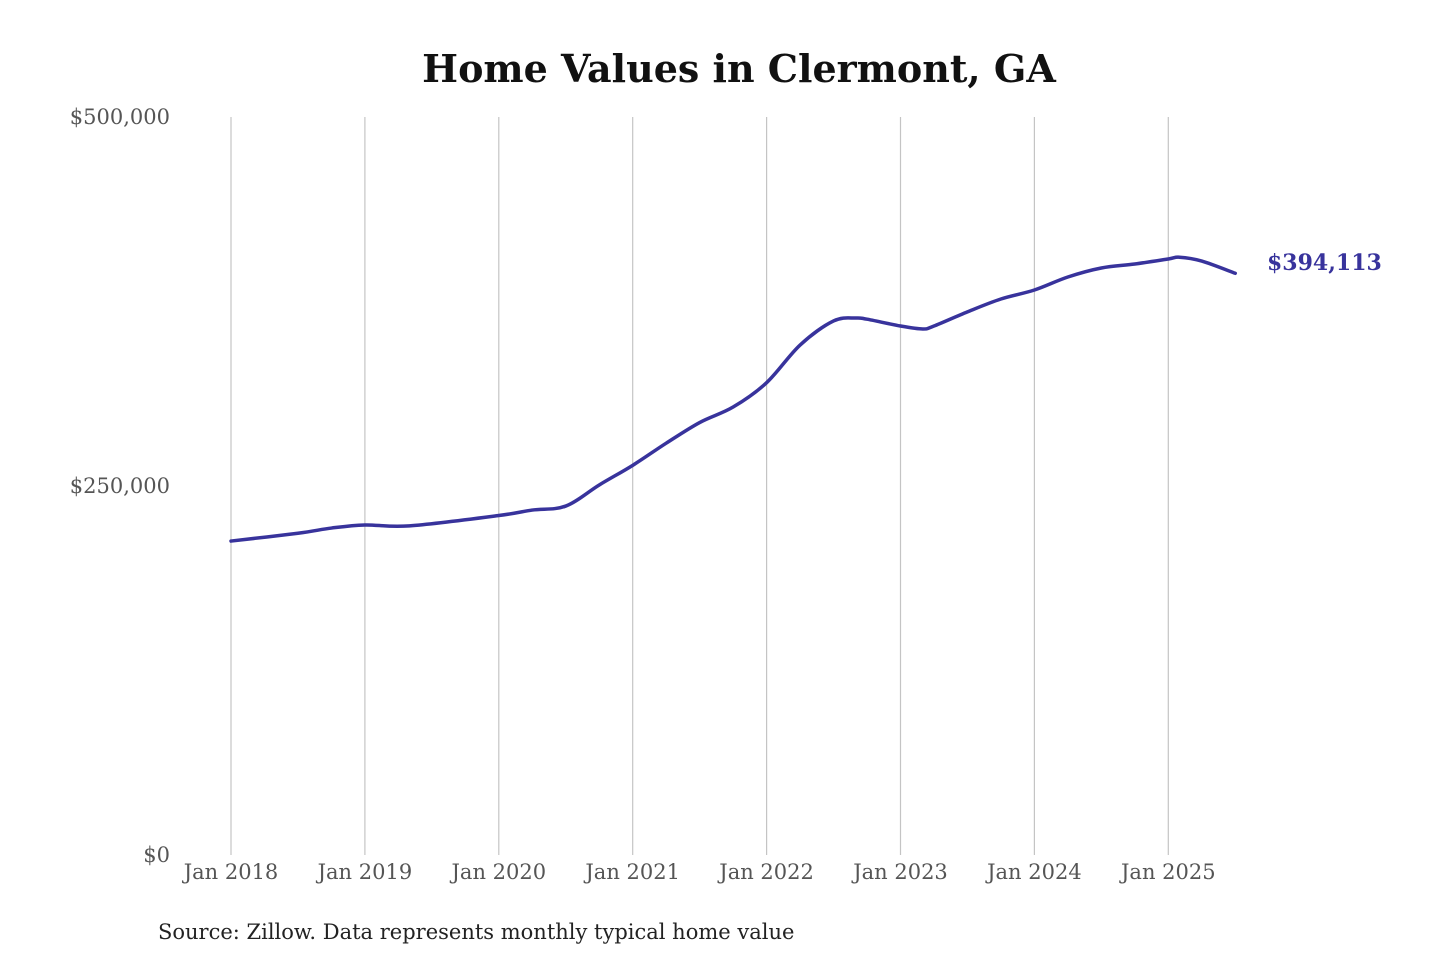 The image size is (1440, 960). I want to click on y-tick-label: $500,000, so click(120, 117).